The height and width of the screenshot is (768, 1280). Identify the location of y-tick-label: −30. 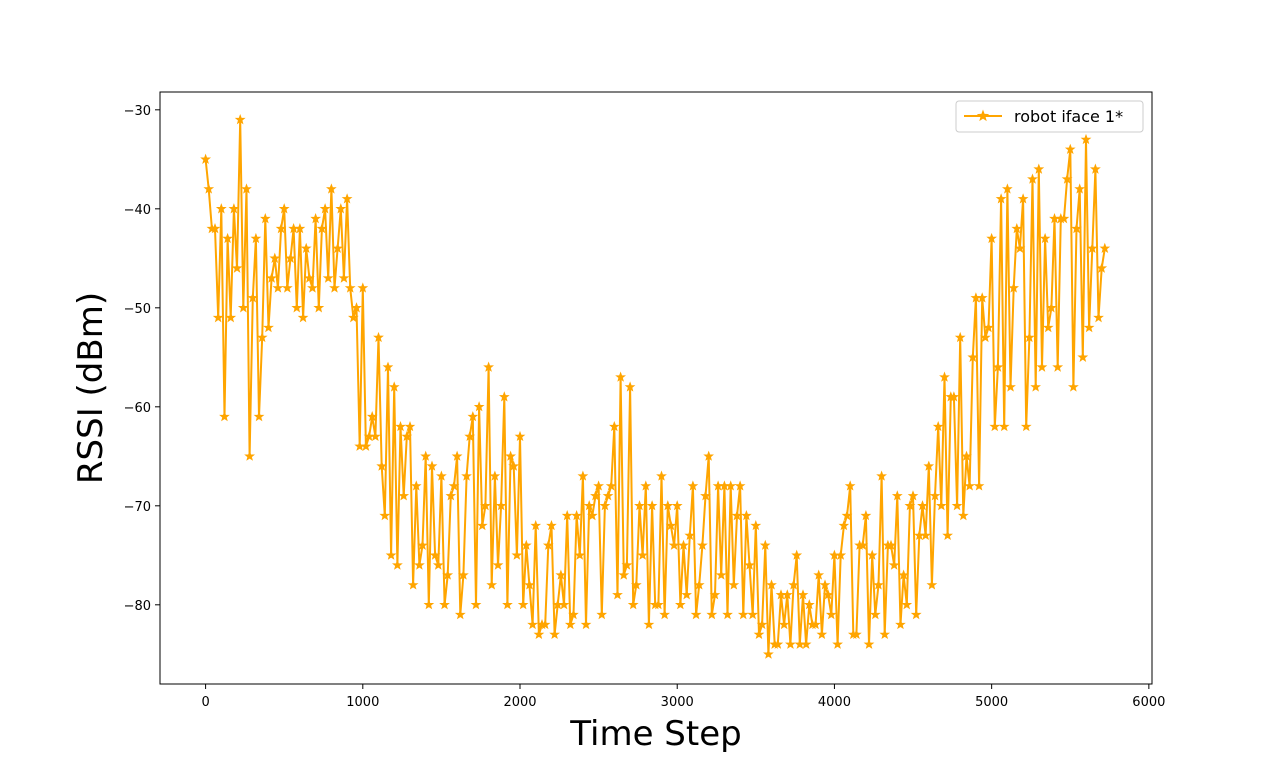
(137, 111).